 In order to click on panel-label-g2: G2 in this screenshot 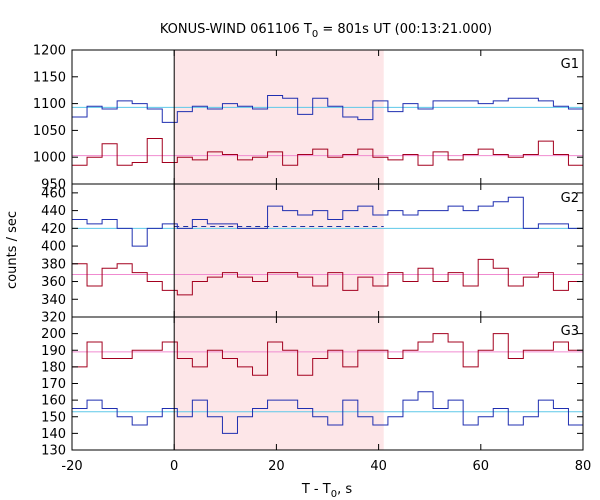, I will do `click(570, 198)`.